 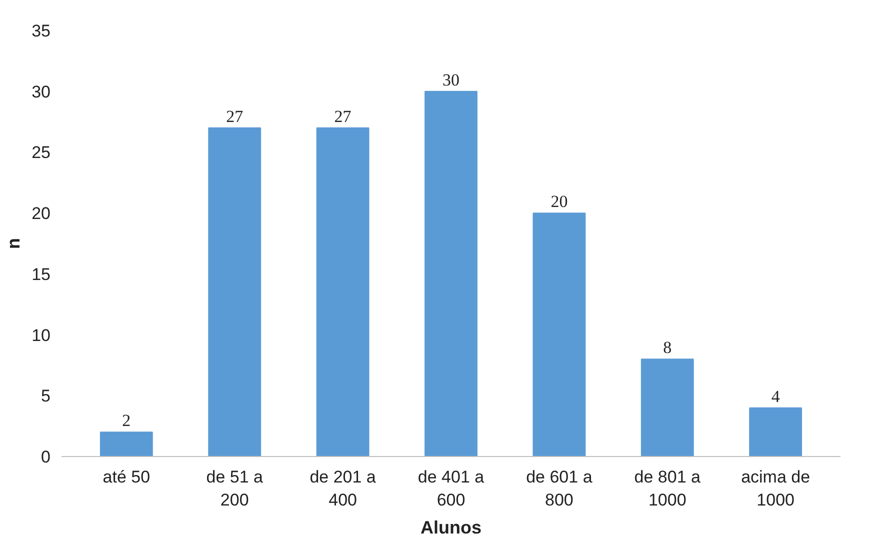 I want to click on data-label: 30, so click(x=451, y=80).